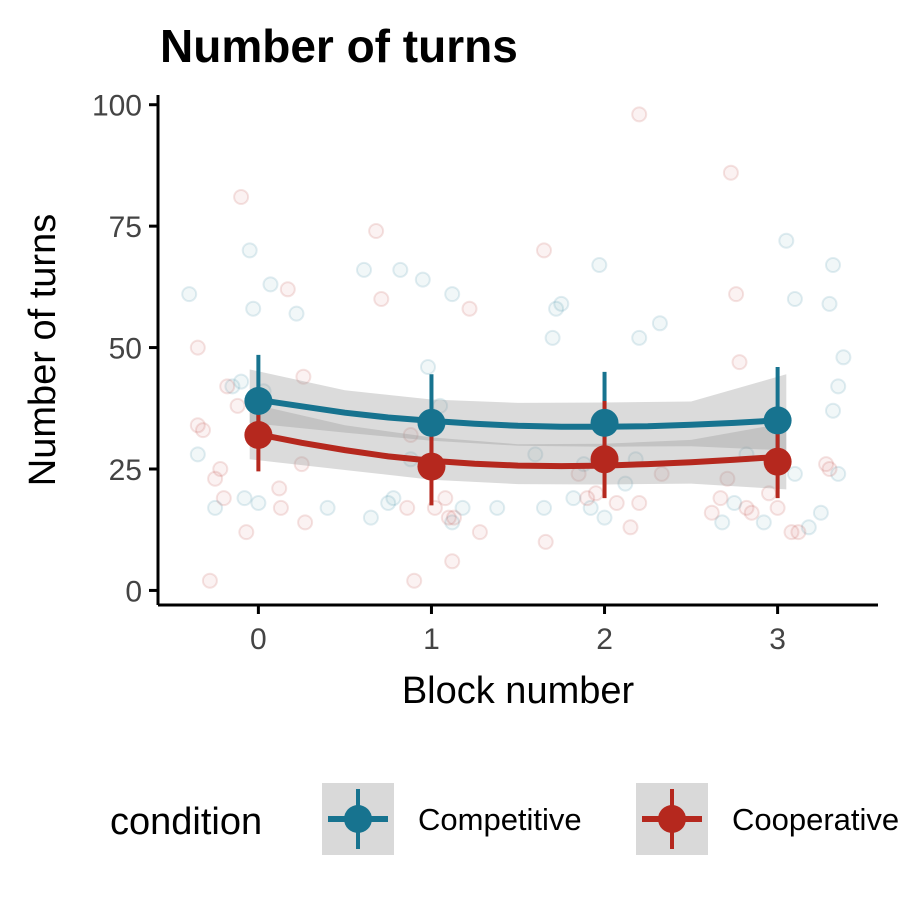  I want to click on confidence-band-competitive, so click(518, 410).